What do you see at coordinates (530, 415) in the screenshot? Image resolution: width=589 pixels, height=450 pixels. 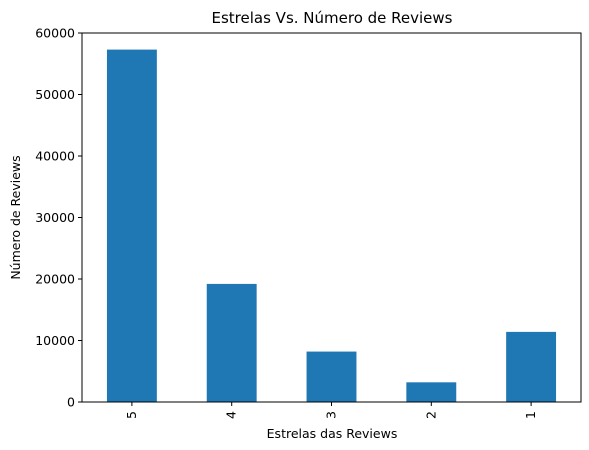 I see `x-tick-label: 1` at bounding box center [530, 415].